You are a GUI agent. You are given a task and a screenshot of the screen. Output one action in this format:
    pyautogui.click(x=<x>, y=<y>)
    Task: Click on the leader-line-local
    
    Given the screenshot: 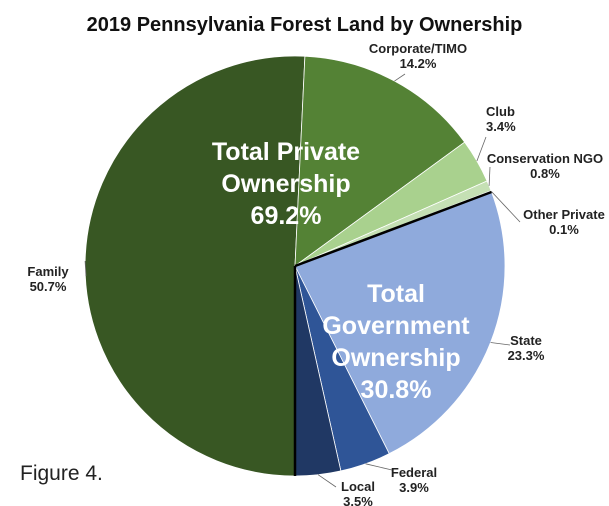 What is the action you would take?
    pyautogui.click(x=327, y=481)
    